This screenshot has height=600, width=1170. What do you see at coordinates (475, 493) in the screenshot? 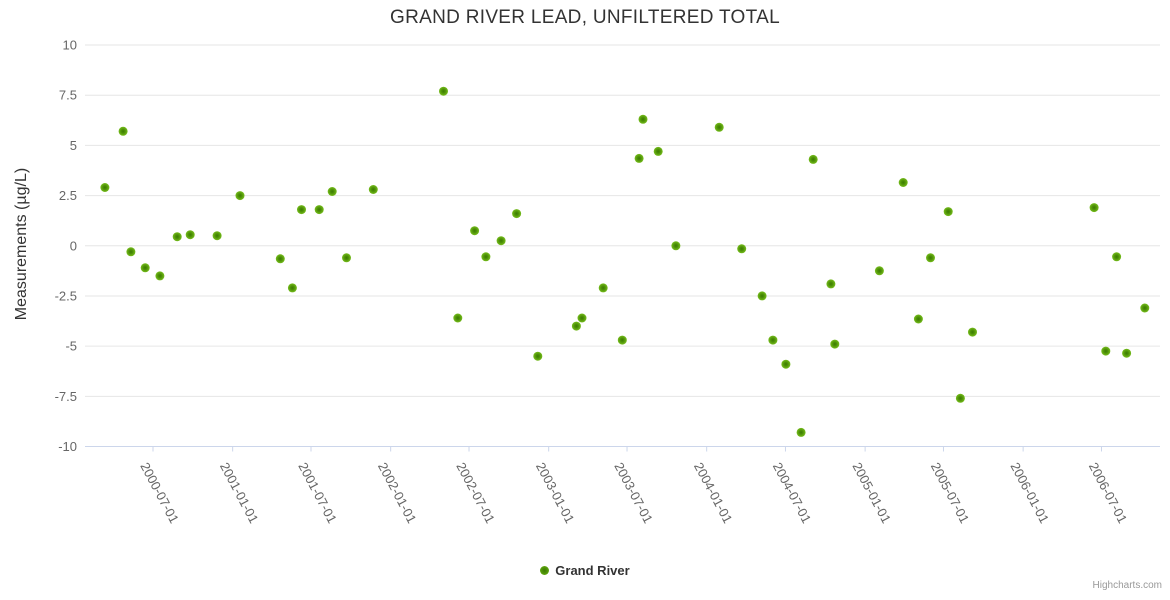
I see `x-axis-tick-label: 2002-07-01` at bounding box center [475, 493].